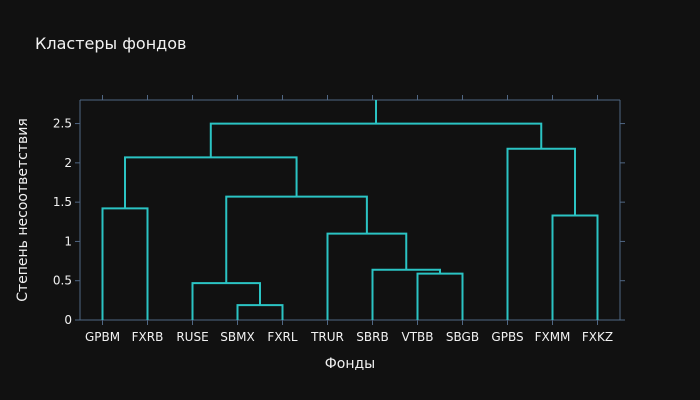 This screenshot has width=700, height=400. What do you see at coordinates (462, 337) in the screenshot?
I see `leaf-label: SBGB` at bounding box center [462, 337].